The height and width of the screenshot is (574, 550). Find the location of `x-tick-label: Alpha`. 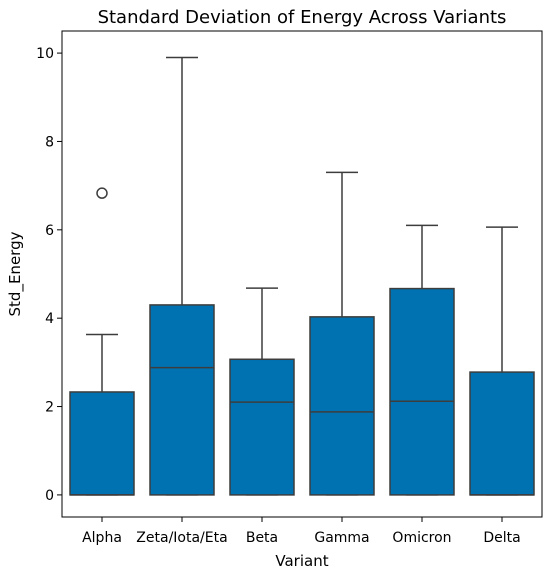

x-tick-label: Alpha is located at coordinates (102, 538).